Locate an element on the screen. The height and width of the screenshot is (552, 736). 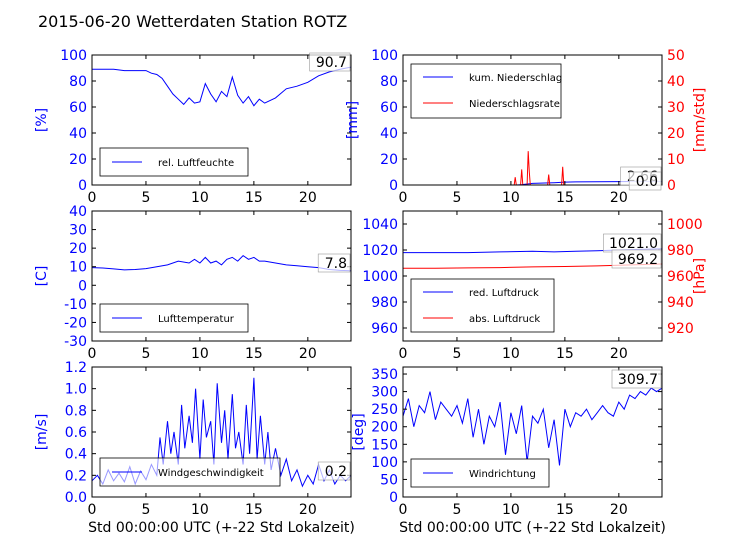
y-tick-label: 300 is located at coordinates (384, 393).